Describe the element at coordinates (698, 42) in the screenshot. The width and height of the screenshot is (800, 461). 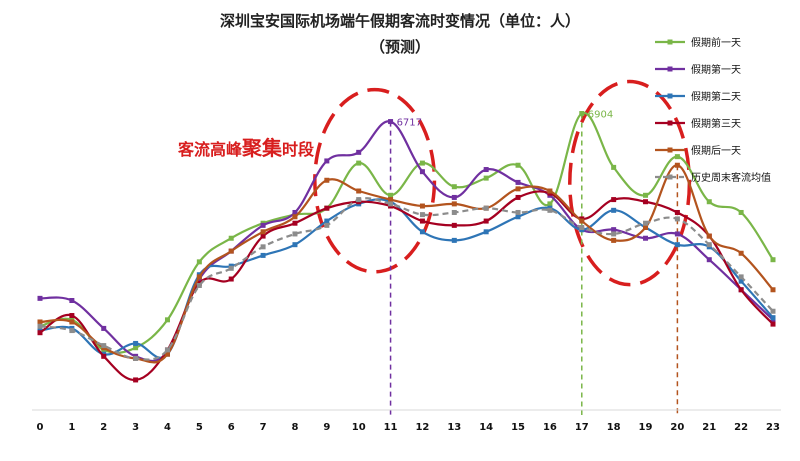
I see `legend-item: 假期前一天` at that location.